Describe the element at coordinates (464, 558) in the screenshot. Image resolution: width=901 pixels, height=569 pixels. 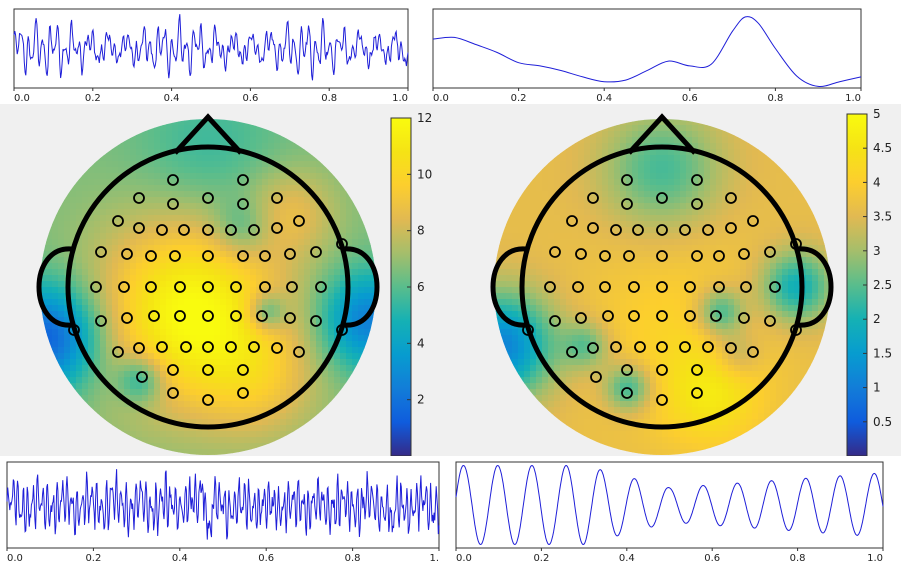
I see `trace-bottom-right-tick-label: 0.0` at that location.